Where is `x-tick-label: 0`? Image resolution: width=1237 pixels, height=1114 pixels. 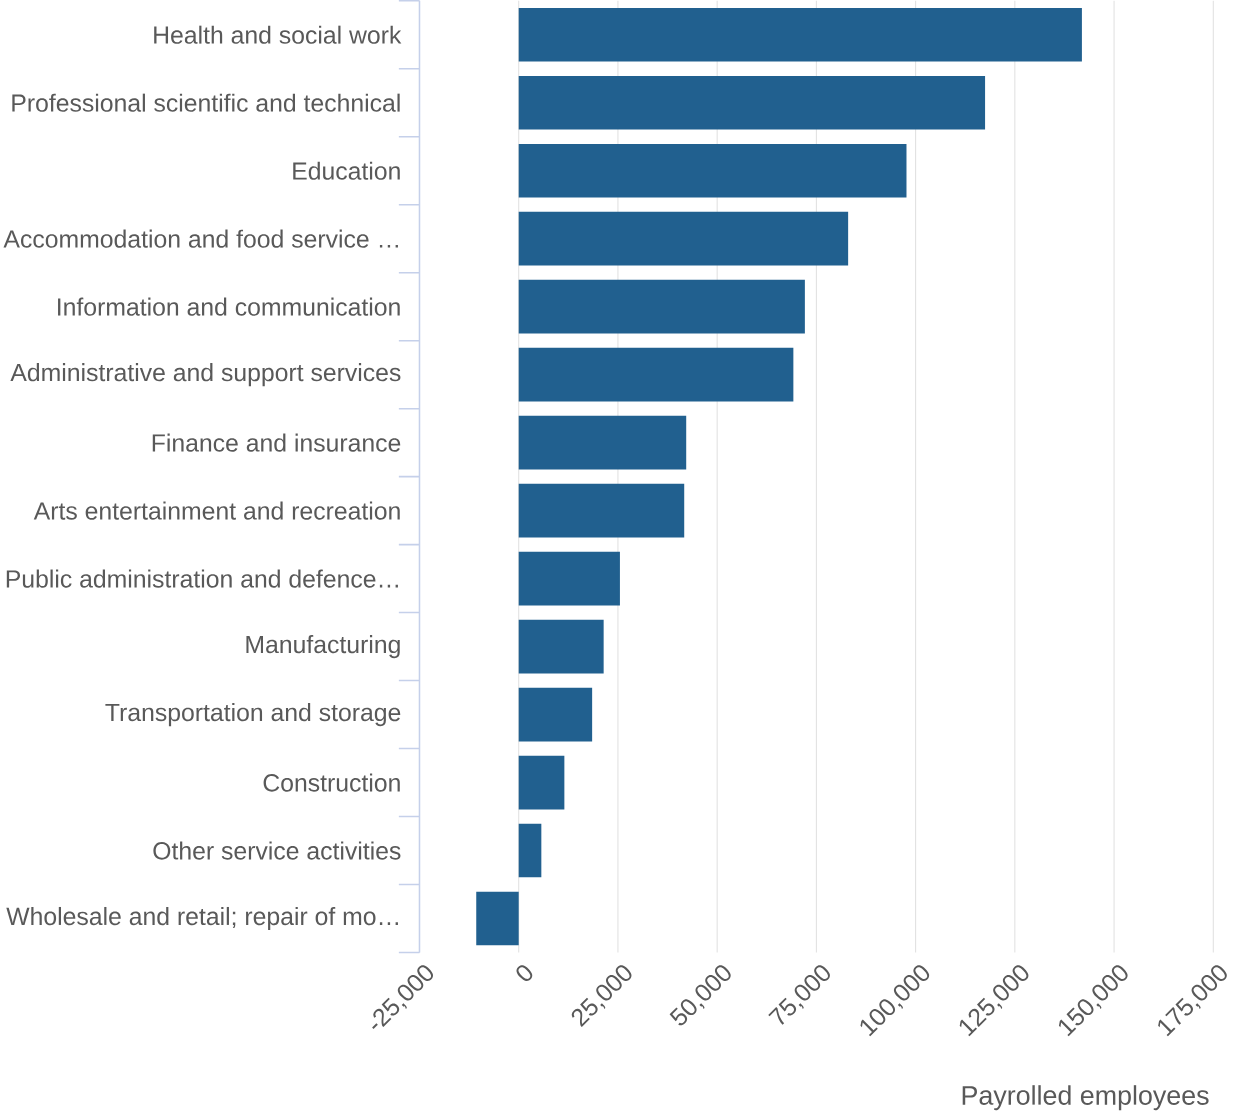
x-tick-label: 0 is located at coordinates (524, 973).